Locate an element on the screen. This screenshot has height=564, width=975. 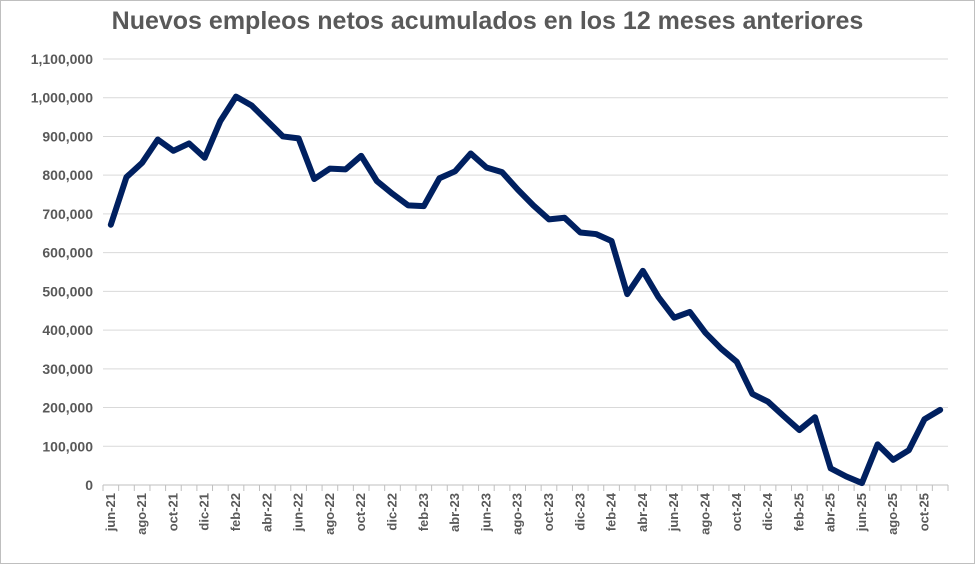
y-tick-label: 700,000 is located at coordinates (67, 214).